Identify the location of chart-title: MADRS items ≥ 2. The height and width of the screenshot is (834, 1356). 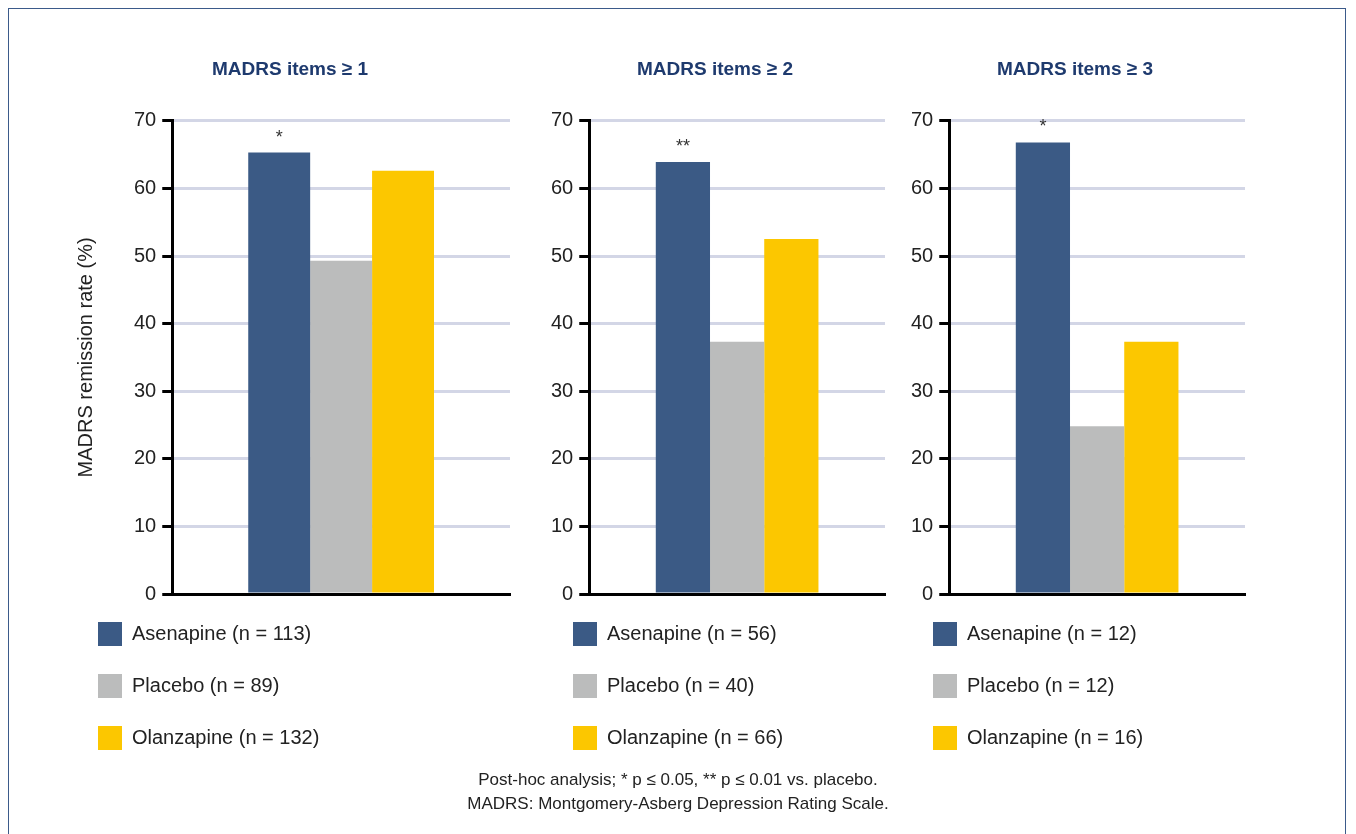
(715, 68).